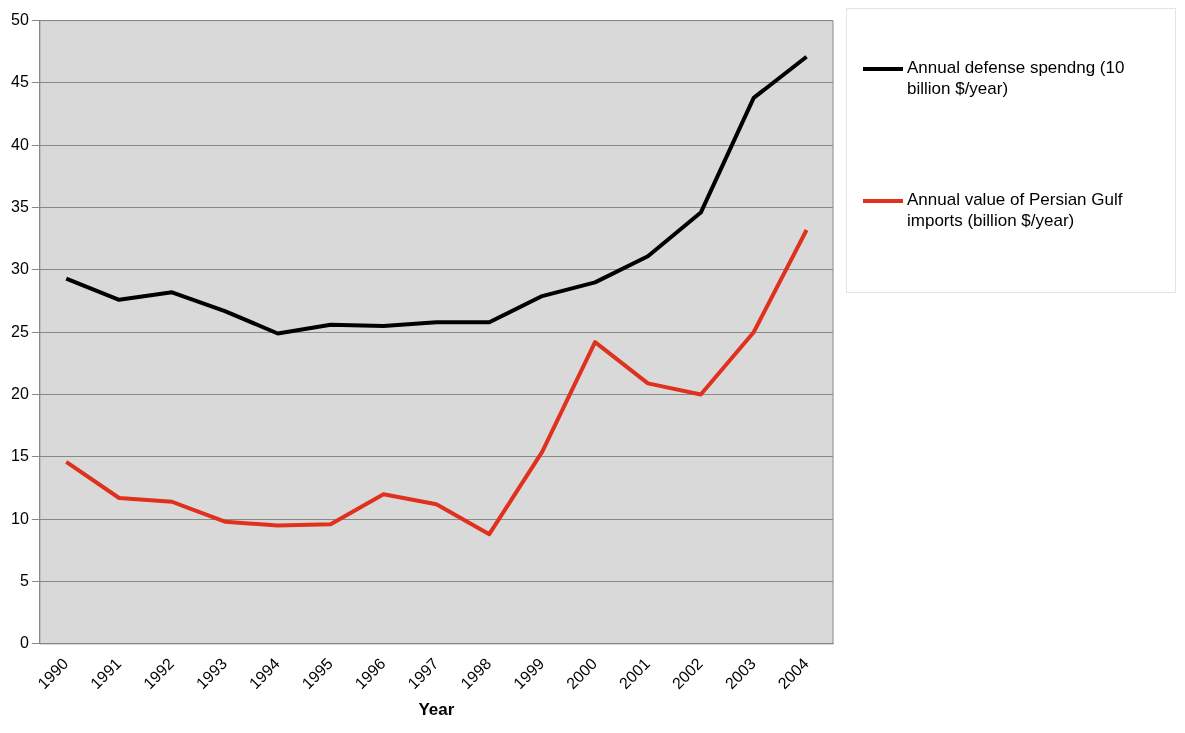 This screenshot has height=733, width=1185. Describe the element at coordinates (1015, 210) in the screenshot. I see `legend-label: Annual value of Persian Gulf imports (billion $/year)` at that location.